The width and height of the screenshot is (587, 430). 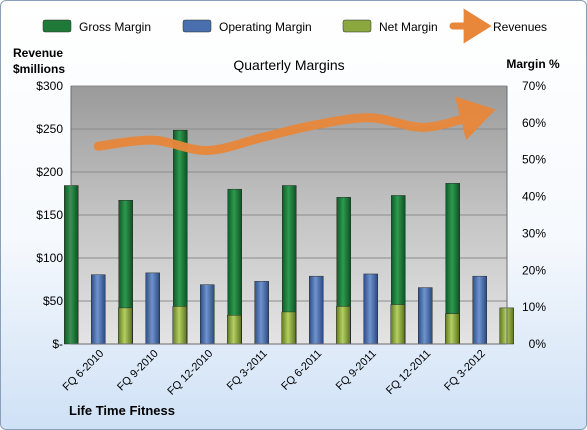 I want to click on left-tick-label: $300, so click(x=49, y=86).